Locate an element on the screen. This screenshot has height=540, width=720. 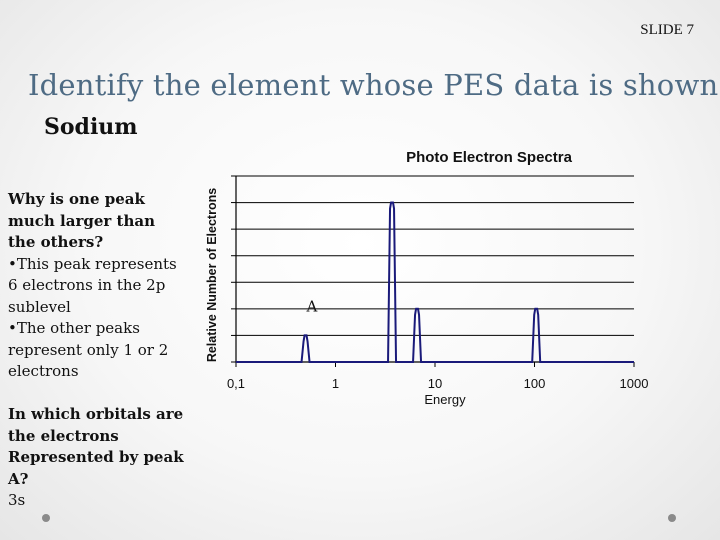
x-tick-label-1: 1 is located at coordinates (335, 383).